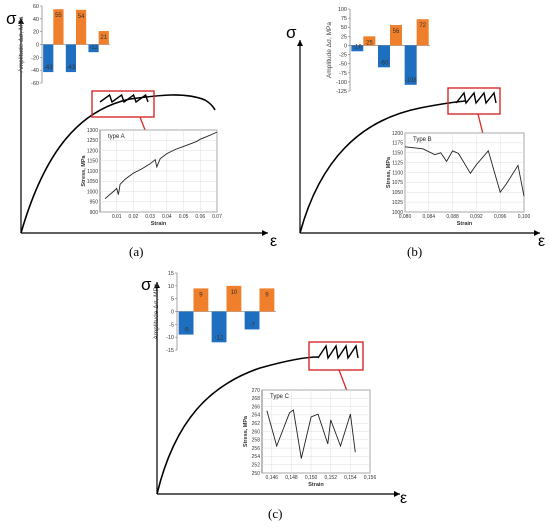 The width and height of the screenshot is (550, 530). What do you see at coordinates (36, 20) in the screenshot?
I see `amplitude-tick-label: 40` at bounding box center [36, 20].